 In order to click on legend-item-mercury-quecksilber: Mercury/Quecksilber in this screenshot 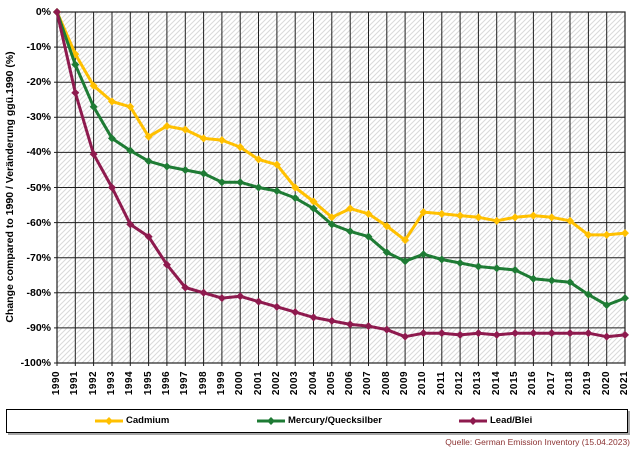, I will do `click(319, 421)`.